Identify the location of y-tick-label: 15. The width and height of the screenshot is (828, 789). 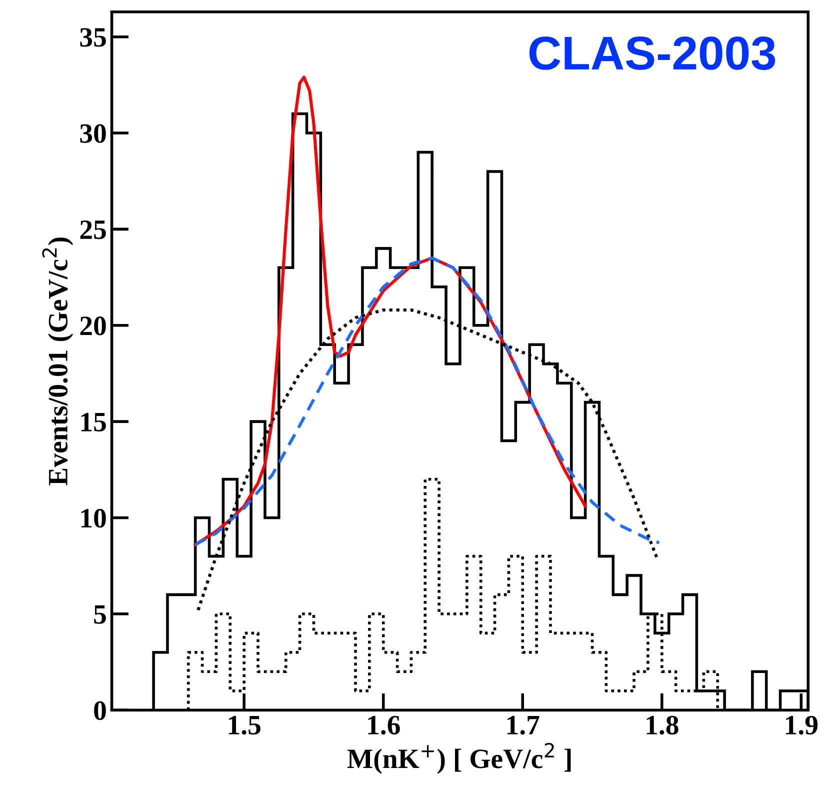
(93, 422).